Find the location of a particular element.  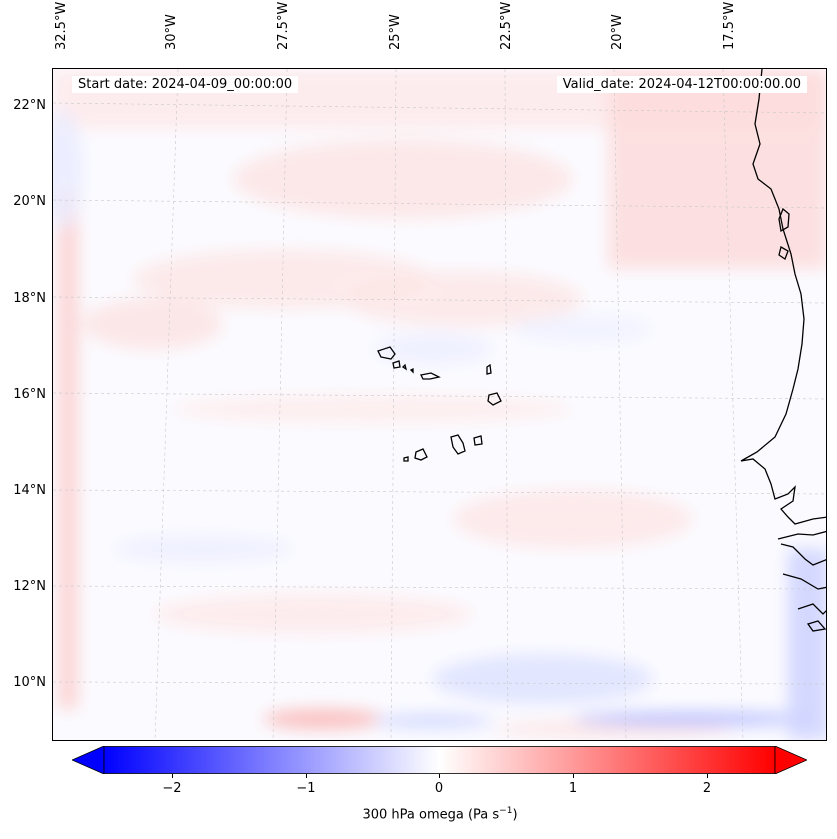

colorbar is located at coordinates (439, 760).